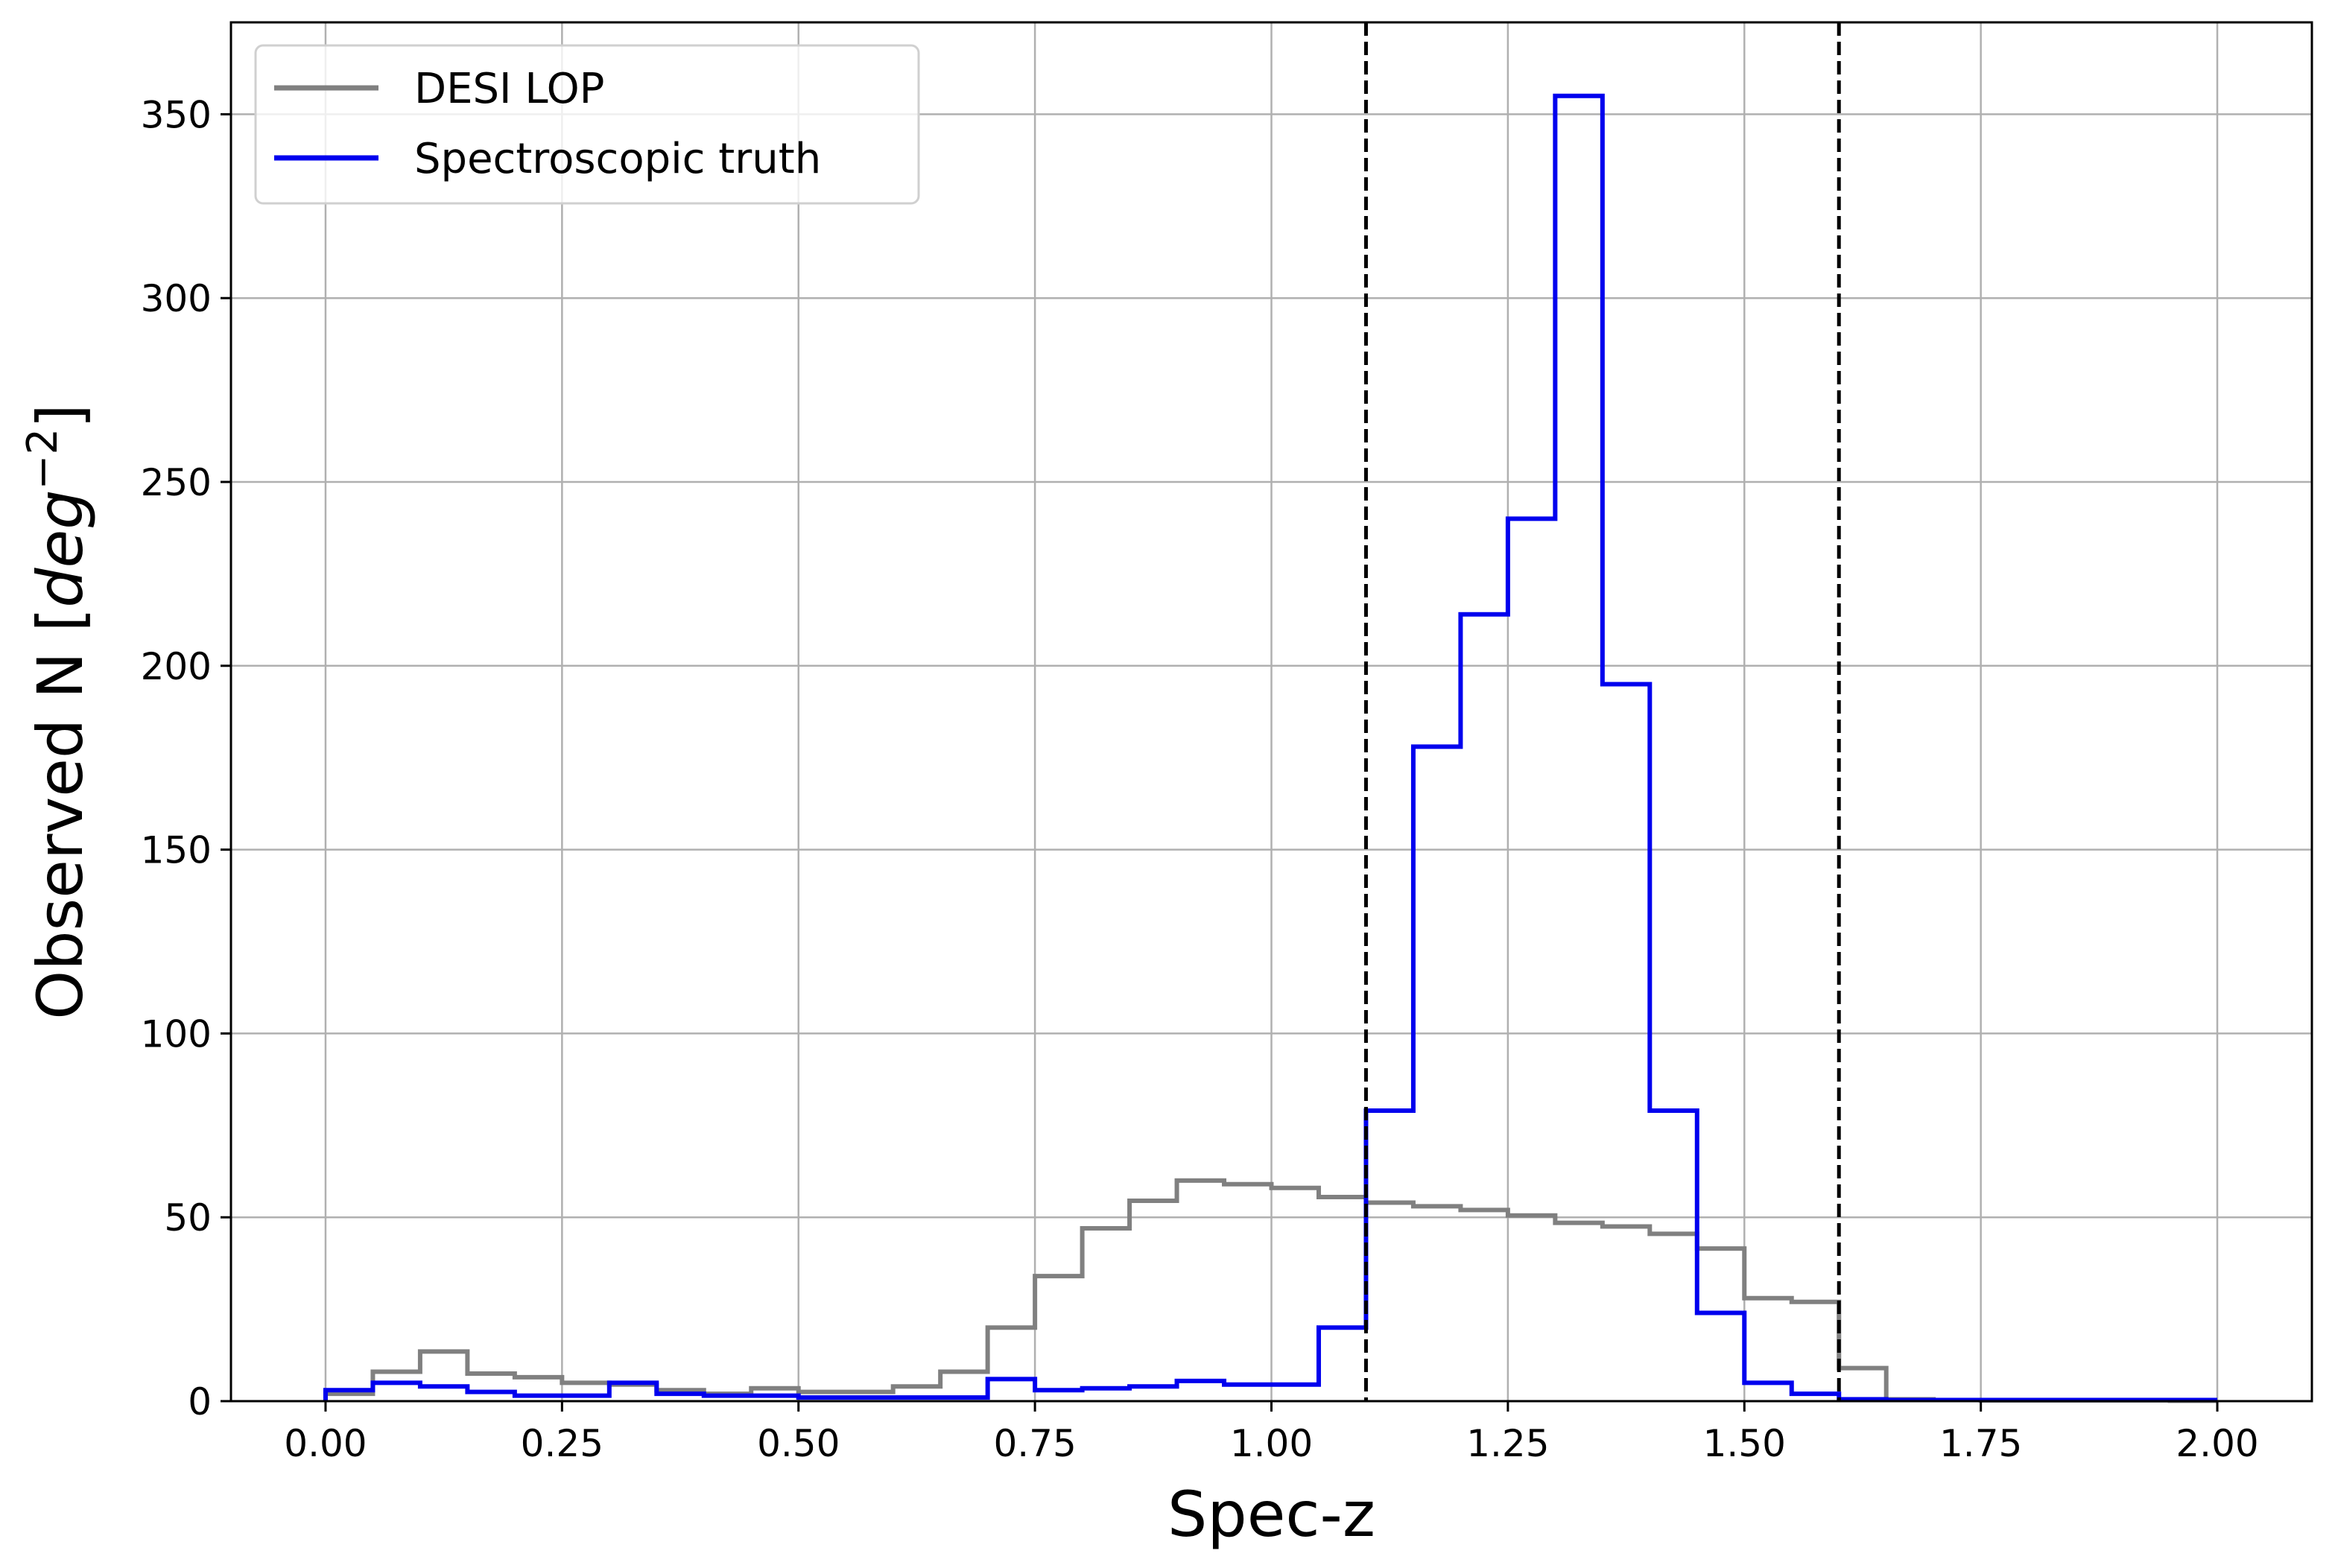  Describe the element at coordinates (176, 298) in the screenshot. I see `y-tick-label: 300` at that location.